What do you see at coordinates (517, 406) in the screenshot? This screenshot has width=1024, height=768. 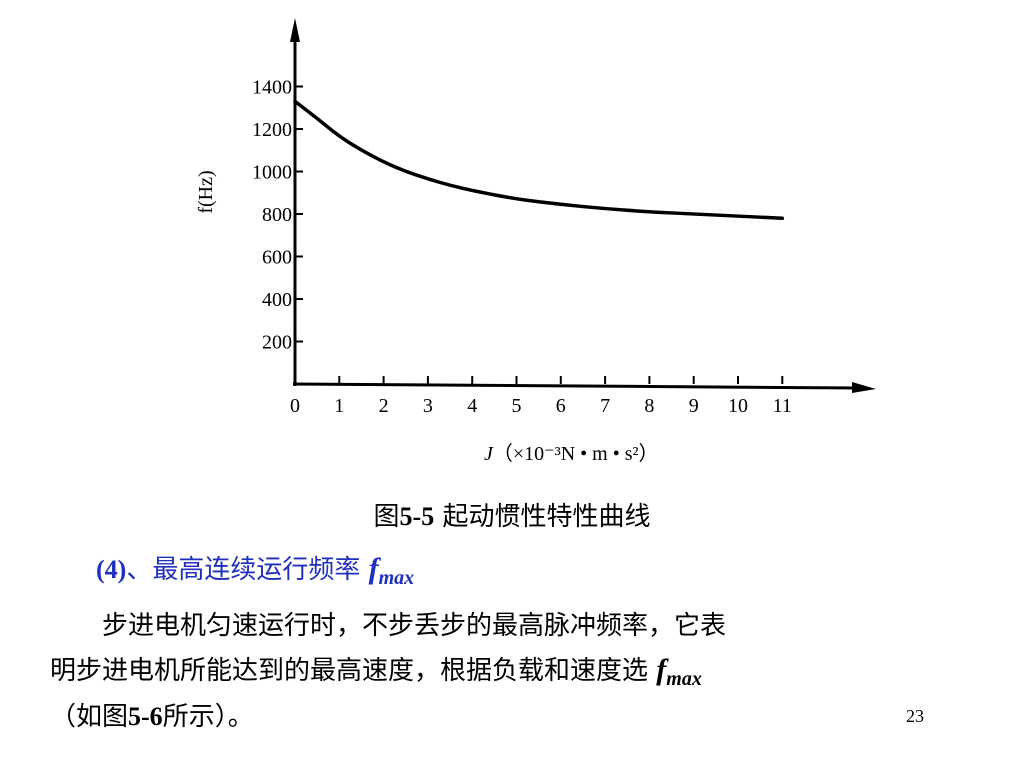 I see `x-tick-label: 5` at bounding box center [517, 406].